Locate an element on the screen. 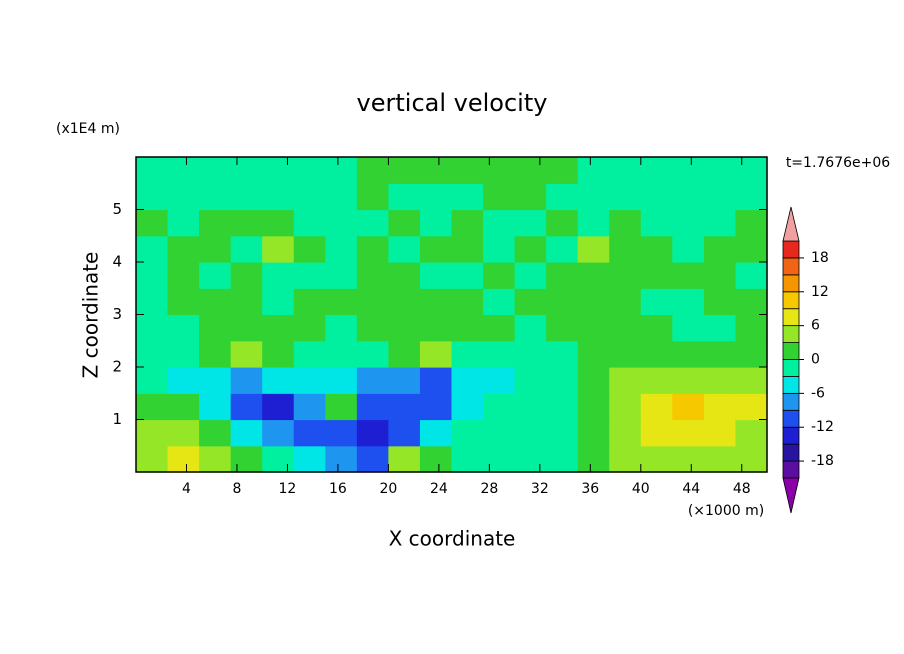 This screenshot has height=654, width=904. colorbar-tick-label: -6 is located at coordinates (818, 393).